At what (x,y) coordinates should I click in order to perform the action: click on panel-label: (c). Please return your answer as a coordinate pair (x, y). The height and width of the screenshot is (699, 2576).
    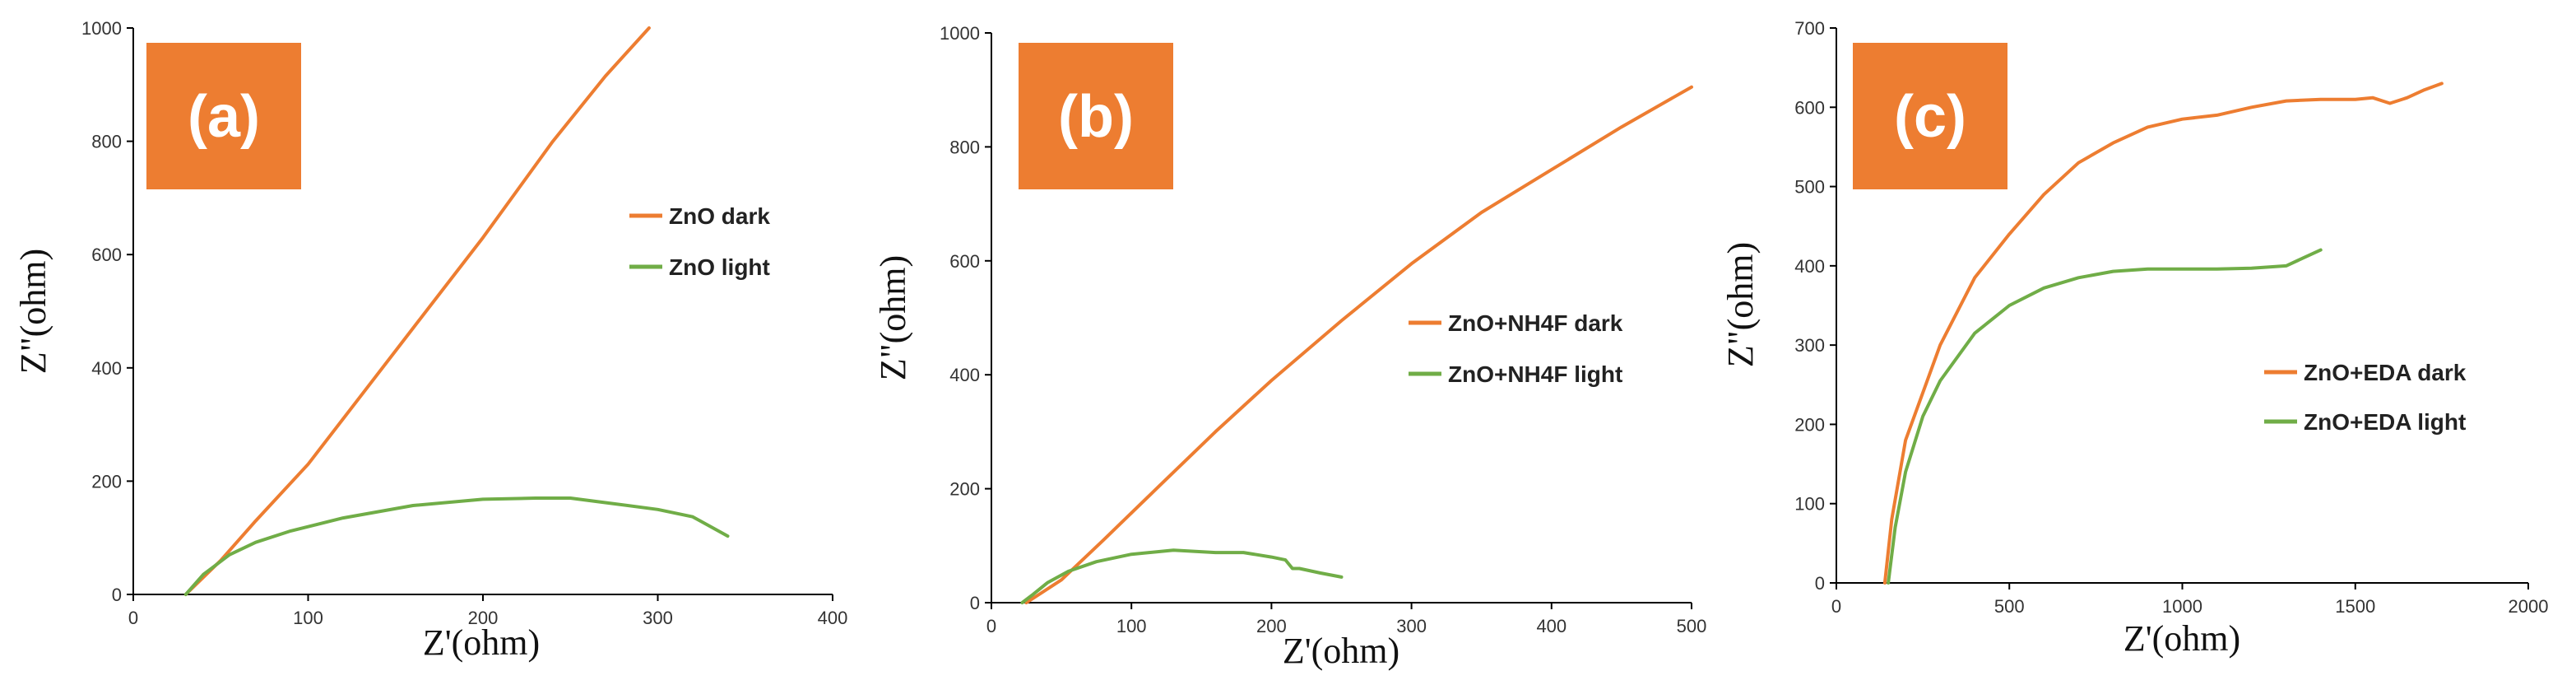
    Looking at the image, I should click on (1930, 117).